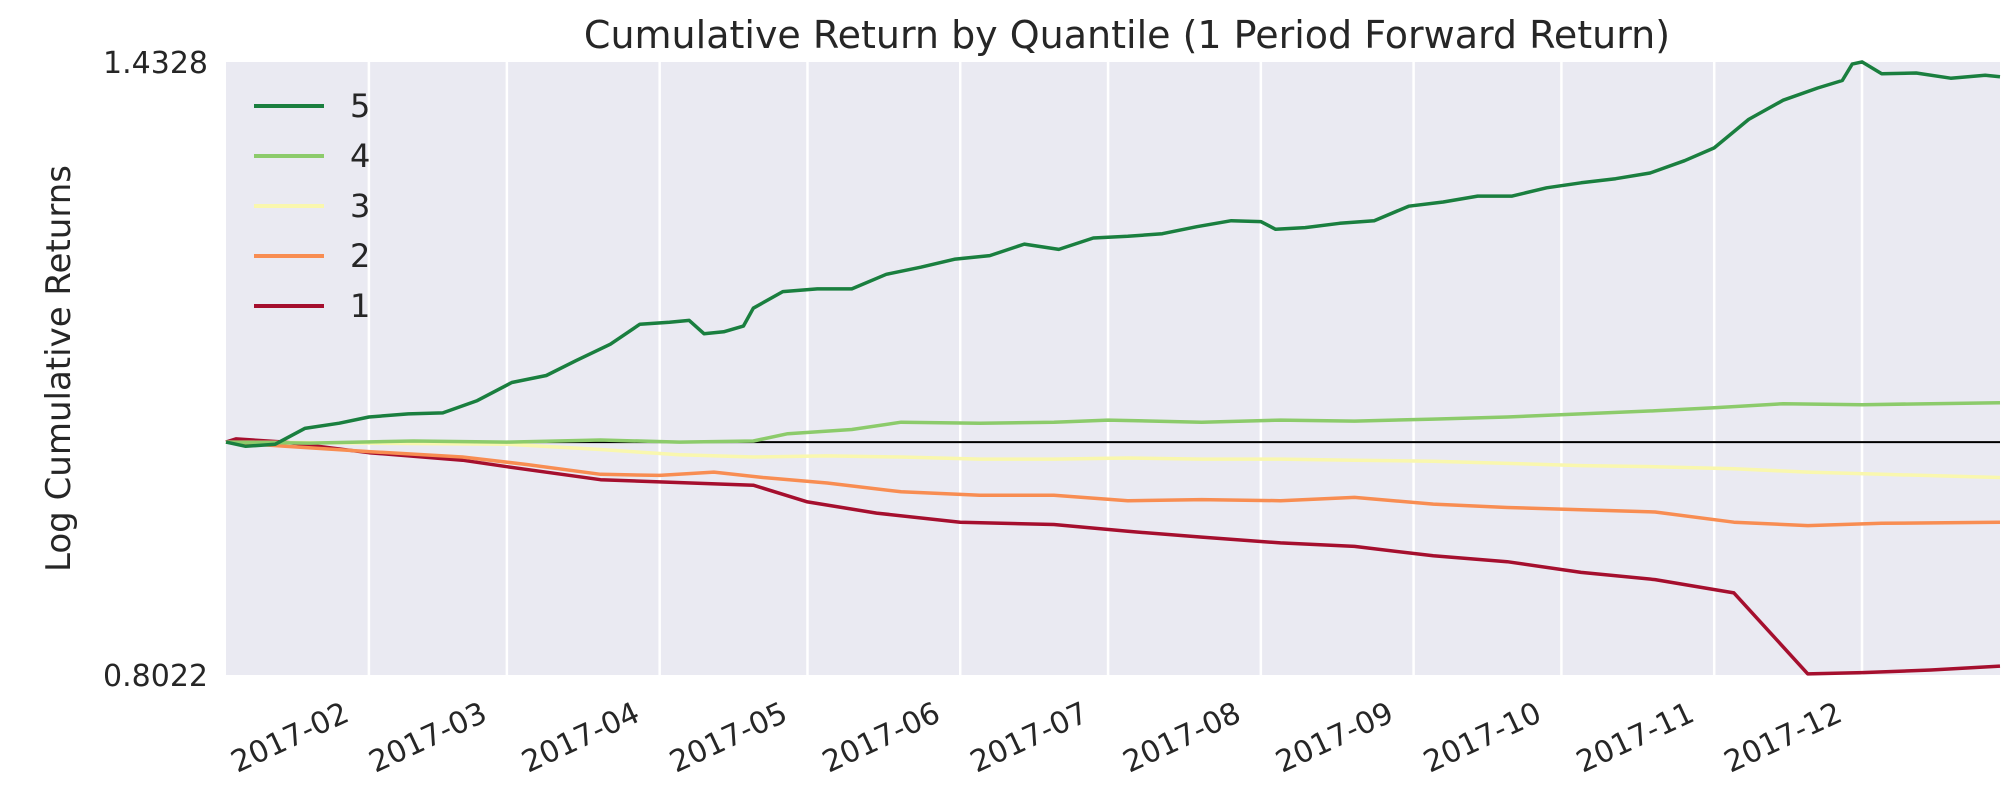  Describe the element at coordinates (1482, 738) in the screenshot. I see `x-tick-label: 2017-10` at that location.